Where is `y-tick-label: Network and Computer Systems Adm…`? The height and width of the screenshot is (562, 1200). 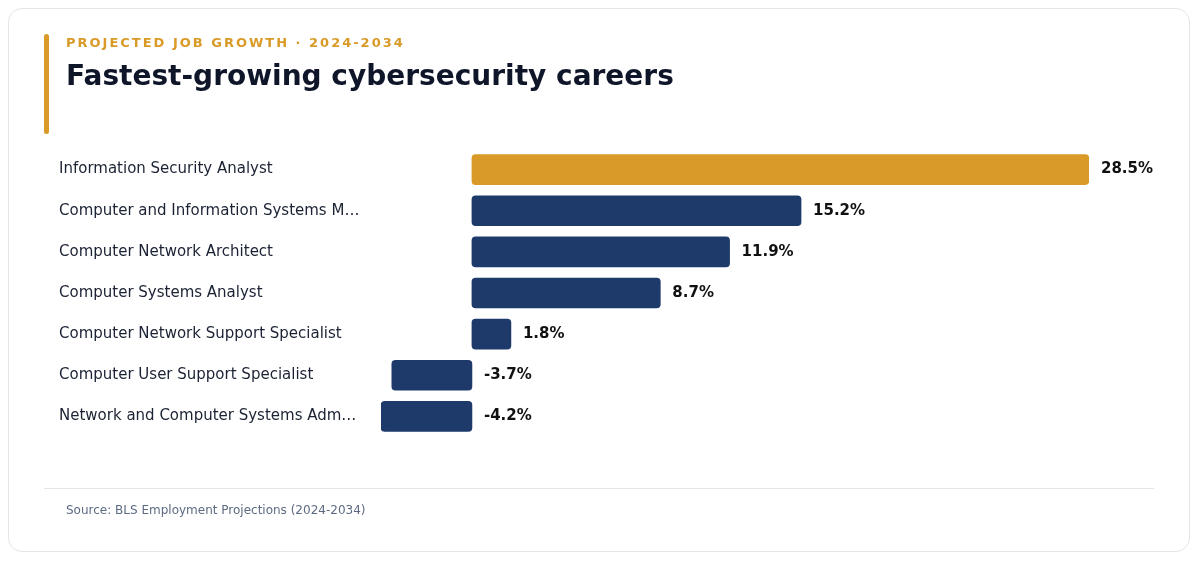 y-tick-label: Network and Computer Systems Adm… is located at coordinates (208, 415).